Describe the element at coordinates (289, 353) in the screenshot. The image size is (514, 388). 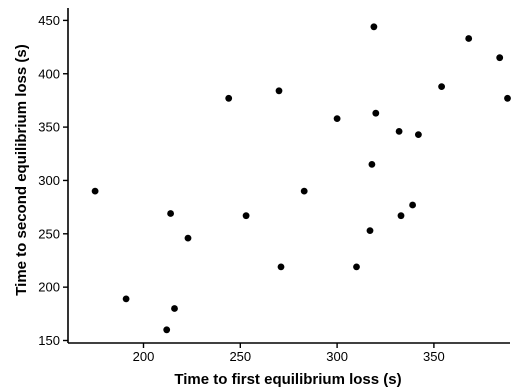
I see `x-axis: 200 250 300 350` at that location.